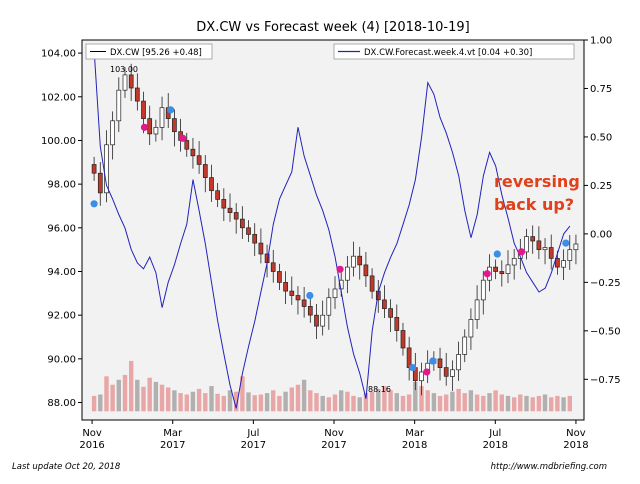 The image size is (640, 484). I want to click on right-tick-label: 0.00, so click(601, 234).